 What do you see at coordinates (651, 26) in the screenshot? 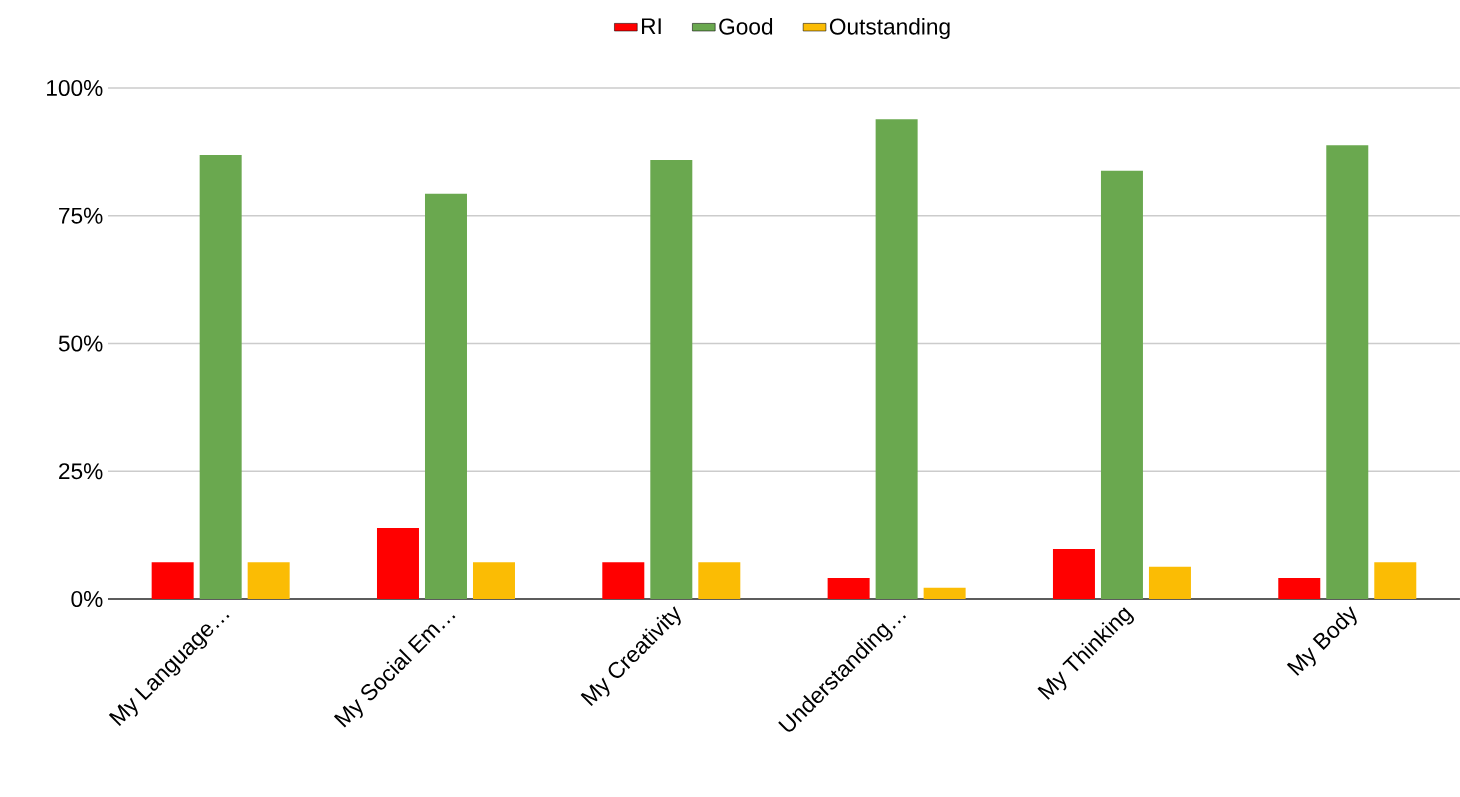
I see `legend-label: RI` at bounding box center [651, 26].